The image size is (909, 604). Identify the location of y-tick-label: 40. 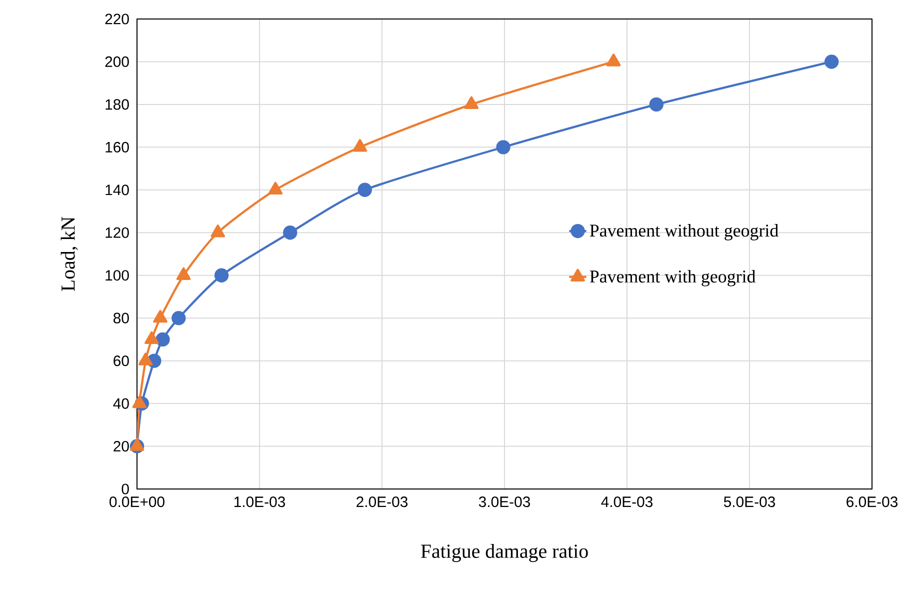
(121, 403).